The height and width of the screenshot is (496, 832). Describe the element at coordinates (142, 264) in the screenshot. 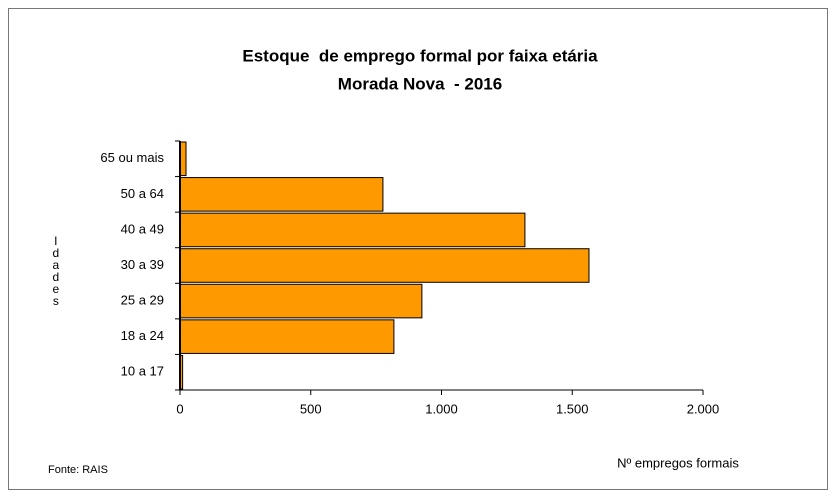

I see `y-tick-label: 30 a 39` at that location.